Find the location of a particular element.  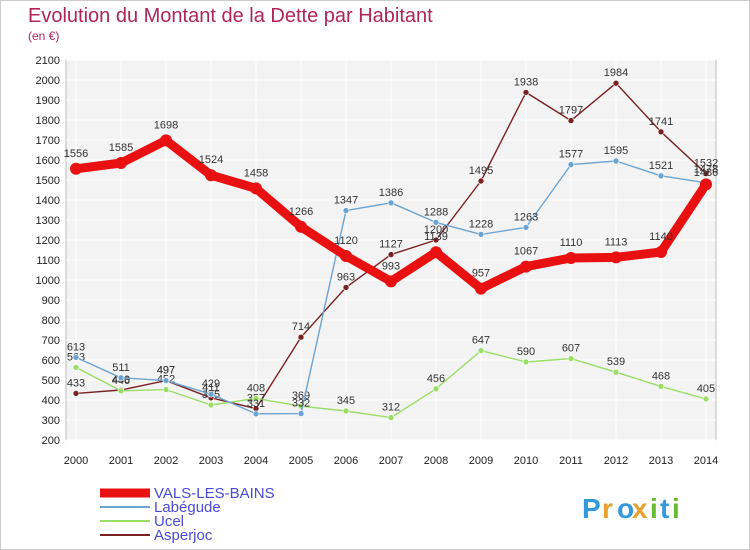

data-label: 963 is located at coordinates (346, 277).